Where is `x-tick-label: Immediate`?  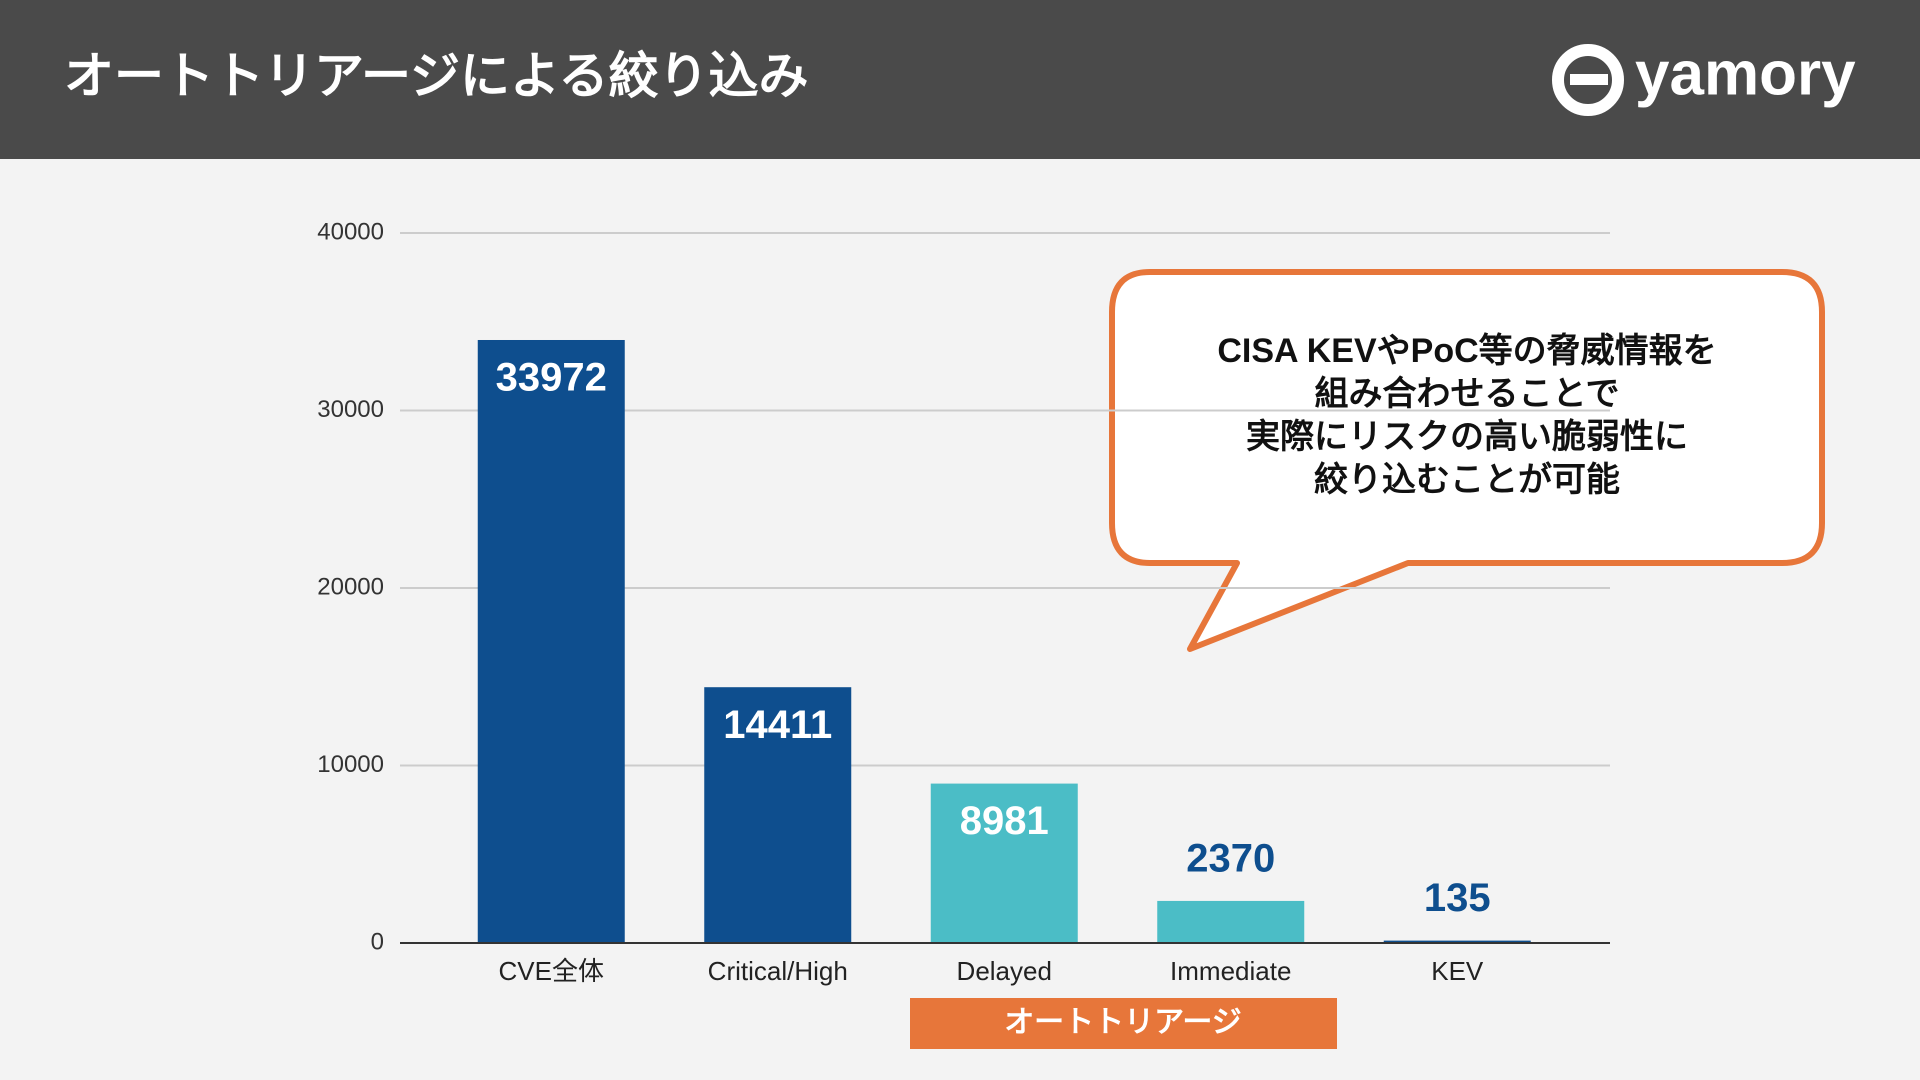 x-tick-label: Immediate is located at coordinates (1230, 971).